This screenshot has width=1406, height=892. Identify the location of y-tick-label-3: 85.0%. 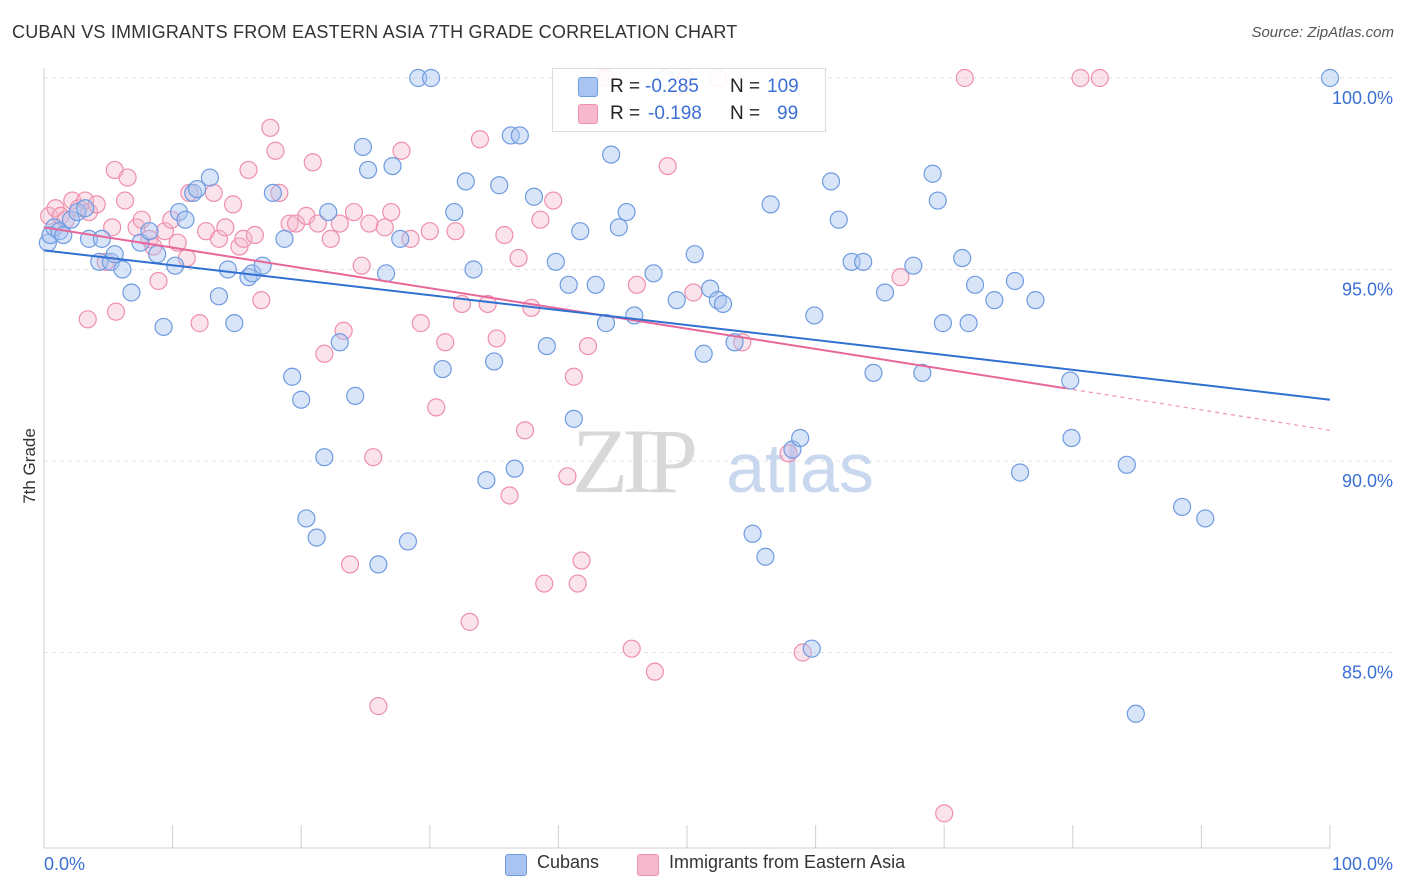
(1367, 673).